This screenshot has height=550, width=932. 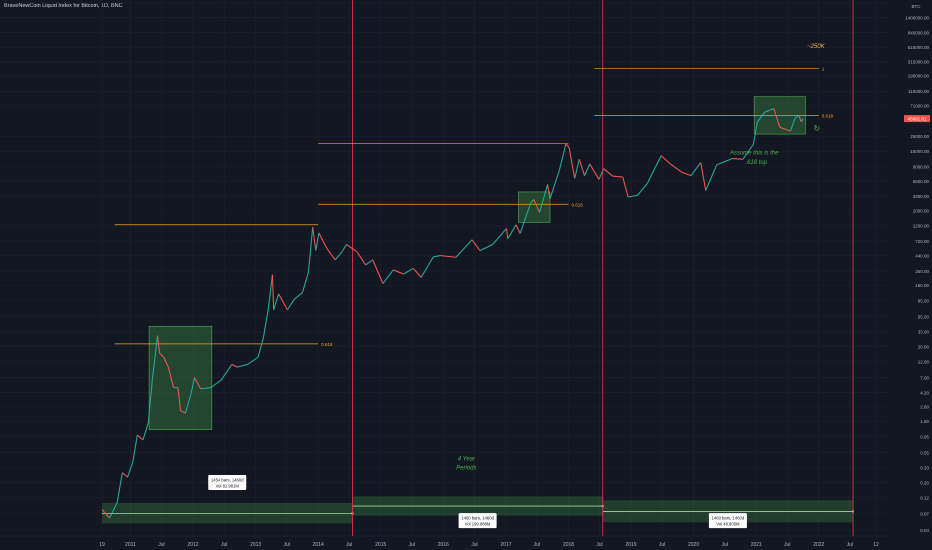 I want to click on price-axis-tick: 4.20, so click(x=924, y=393).